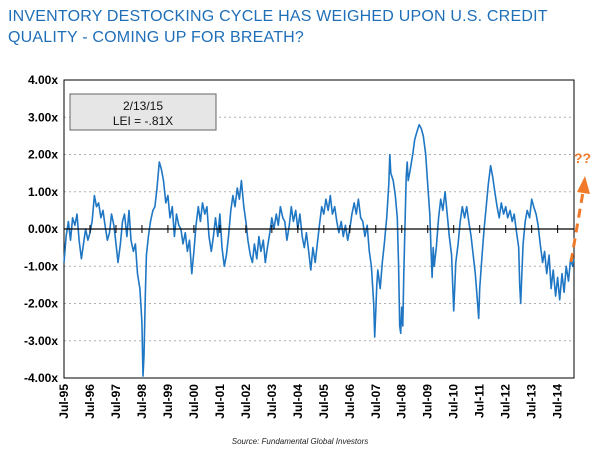 This screenshot has width=600, height=455. Describe the element at coordinates (480, 401) in the screenshot. I see `x-tick-label: Jul-11` at that location.